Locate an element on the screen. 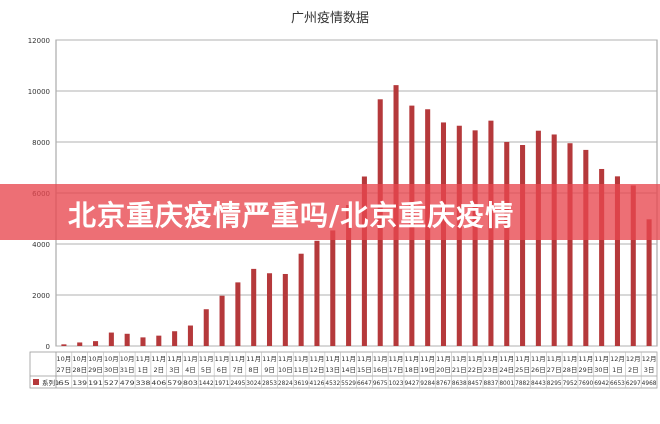  x-tick-label-day: 12日 is located at coordinates (317, 370).